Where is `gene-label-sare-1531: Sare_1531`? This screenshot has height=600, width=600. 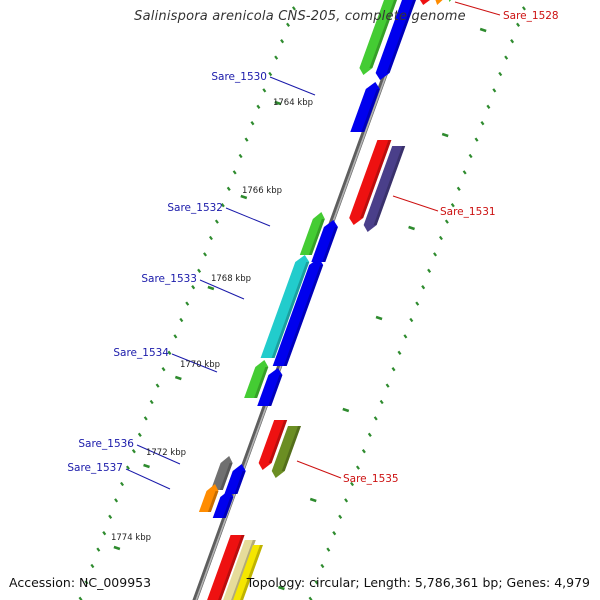 gene-label-sare-1531: Sare_1531 is located at coordinates (468, 212).